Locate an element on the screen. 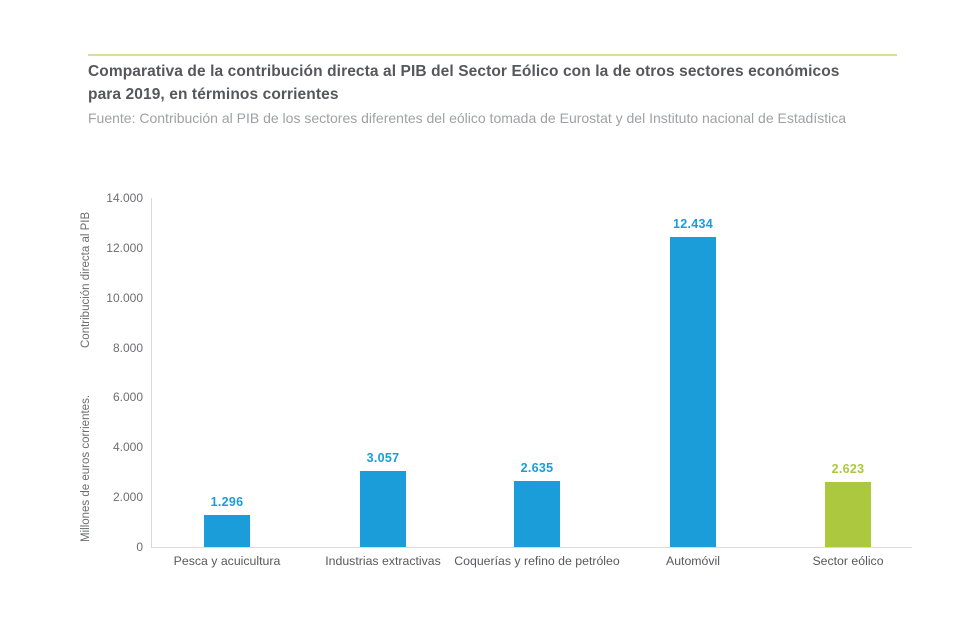  y-tick-label: 4.000 is located at coordinates (127, 447).